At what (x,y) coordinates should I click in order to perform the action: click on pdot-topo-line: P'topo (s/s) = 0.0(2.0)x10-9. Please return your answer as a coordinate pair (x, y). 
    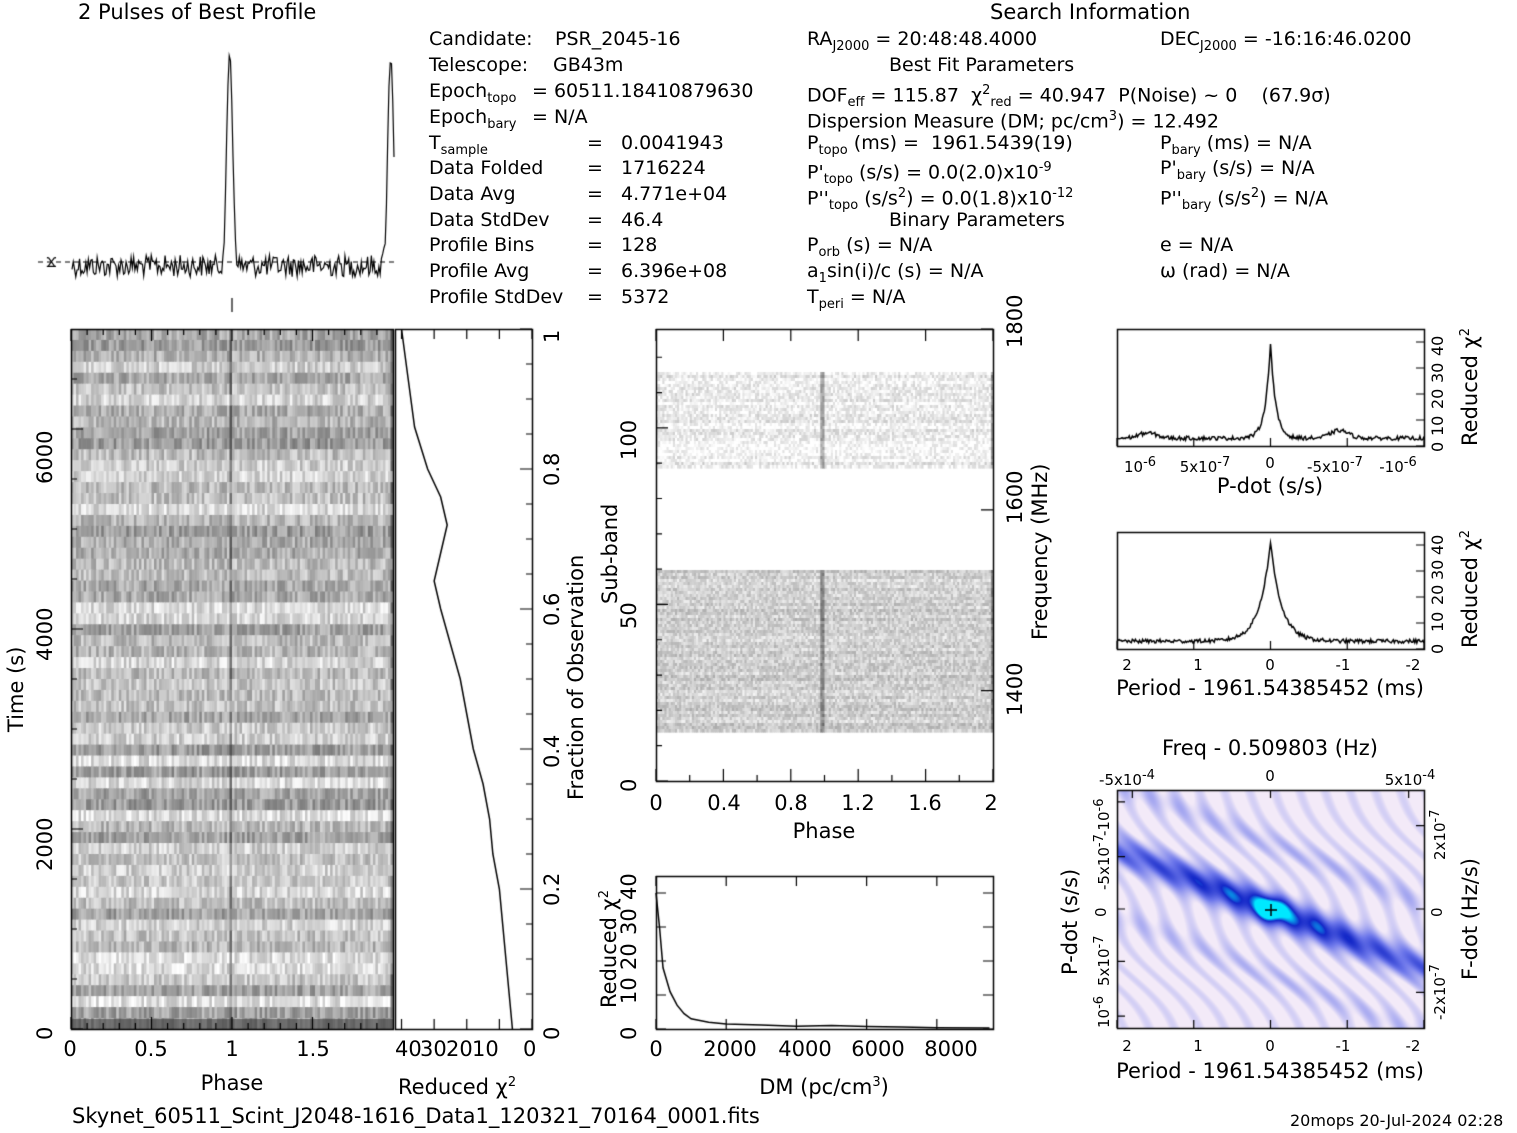
    Looking at the image, I should click on (929, 174).